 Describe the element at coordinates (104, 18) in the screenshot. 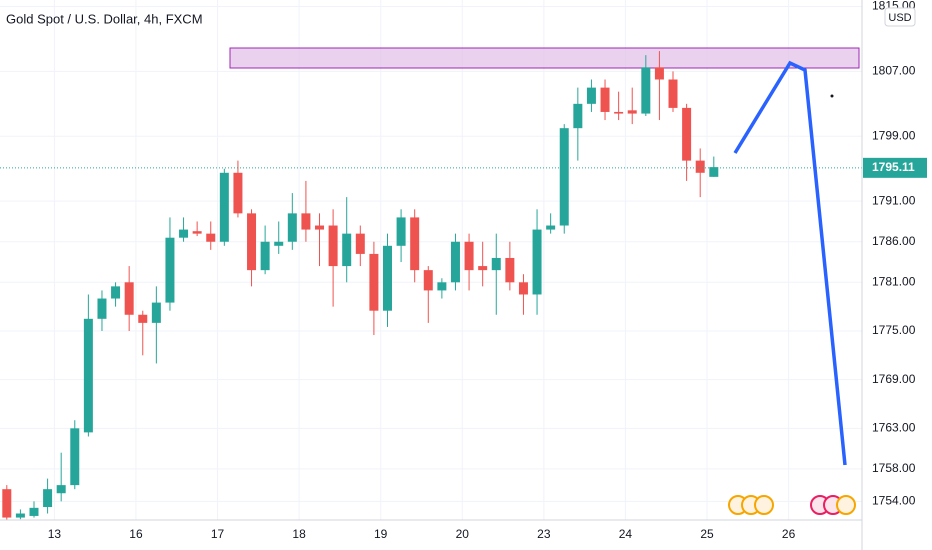

I see `chart-title: Gold Spot / U.S. Dollar, 4h, FXCM` at that location.